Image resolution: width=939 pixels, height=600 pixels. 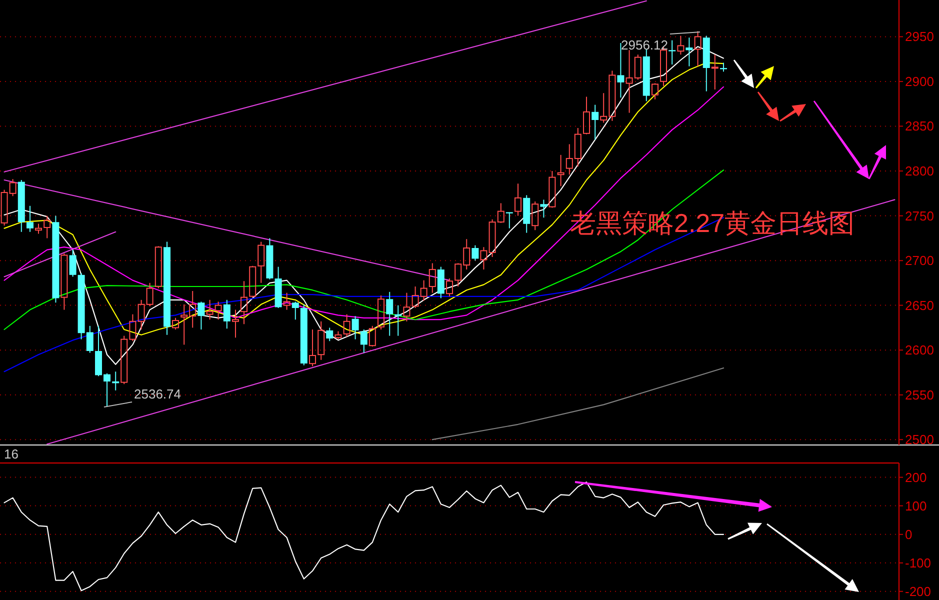 I want to click on y-tick-label: 2850, so click(x=919, y=126).